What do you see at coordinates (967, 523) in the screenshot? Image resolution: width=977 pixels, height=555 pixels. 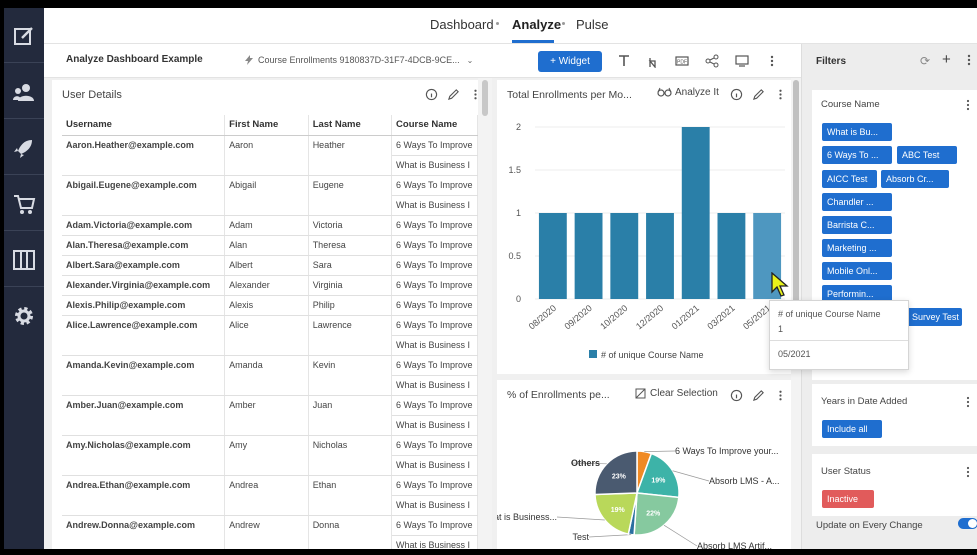 I see `update-every-change-toggle` at bounding box center [967, 523].